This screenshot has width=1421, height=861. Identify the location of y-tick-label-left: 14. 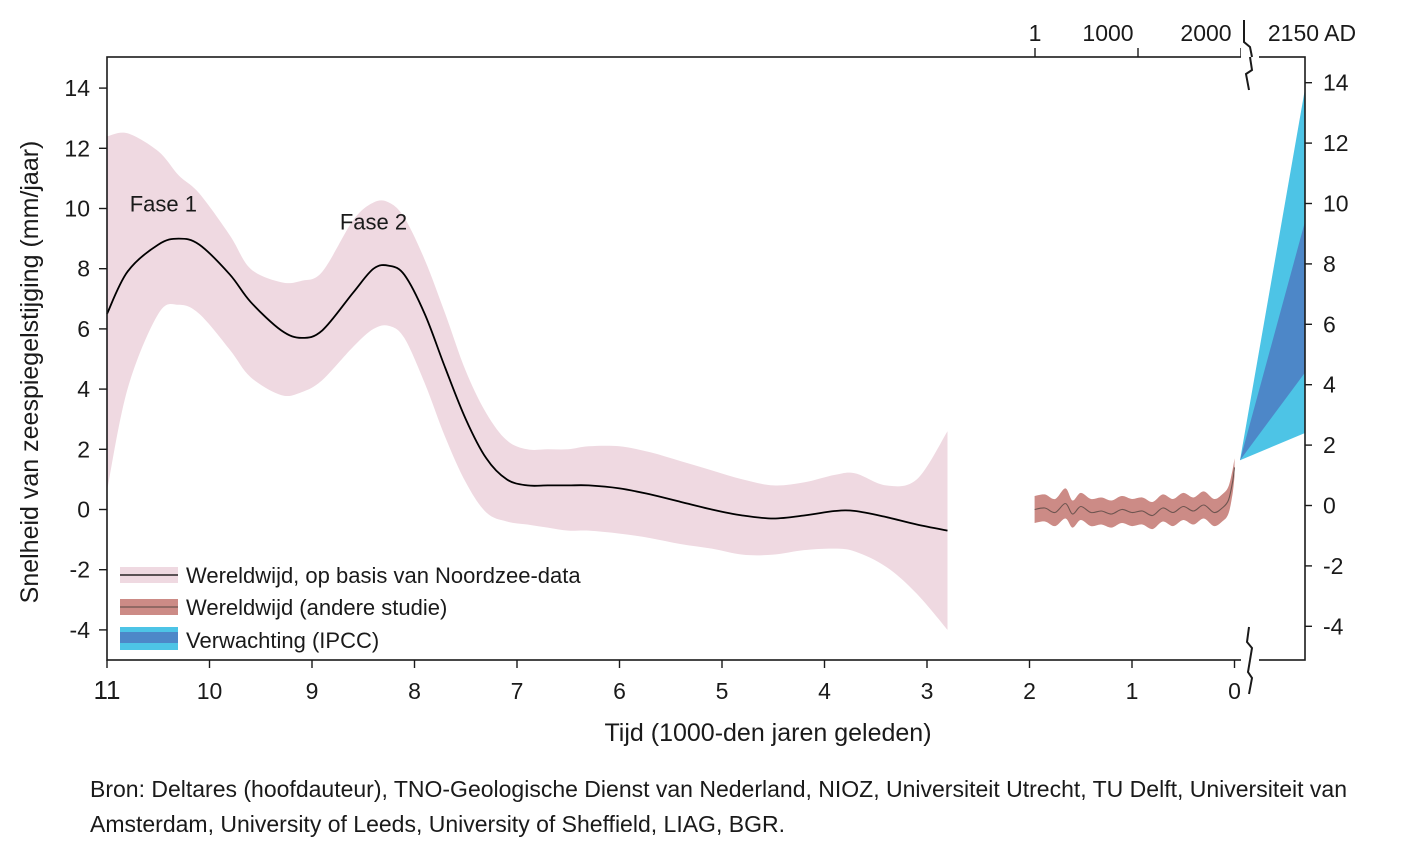
(77, 88).